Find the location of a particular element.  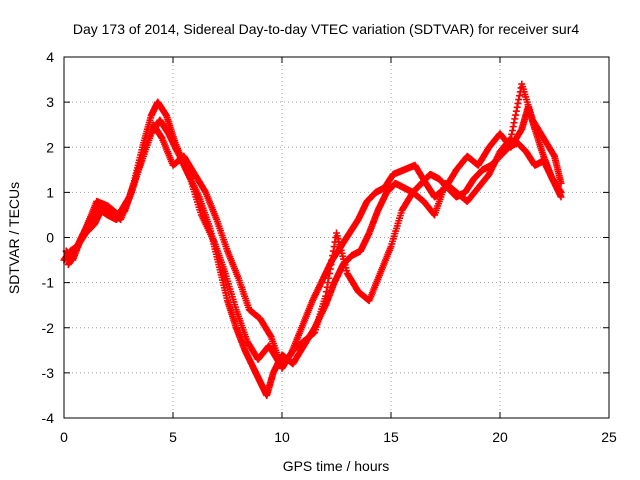

x-tick-label: 25 is located at coordinates (609, 437).